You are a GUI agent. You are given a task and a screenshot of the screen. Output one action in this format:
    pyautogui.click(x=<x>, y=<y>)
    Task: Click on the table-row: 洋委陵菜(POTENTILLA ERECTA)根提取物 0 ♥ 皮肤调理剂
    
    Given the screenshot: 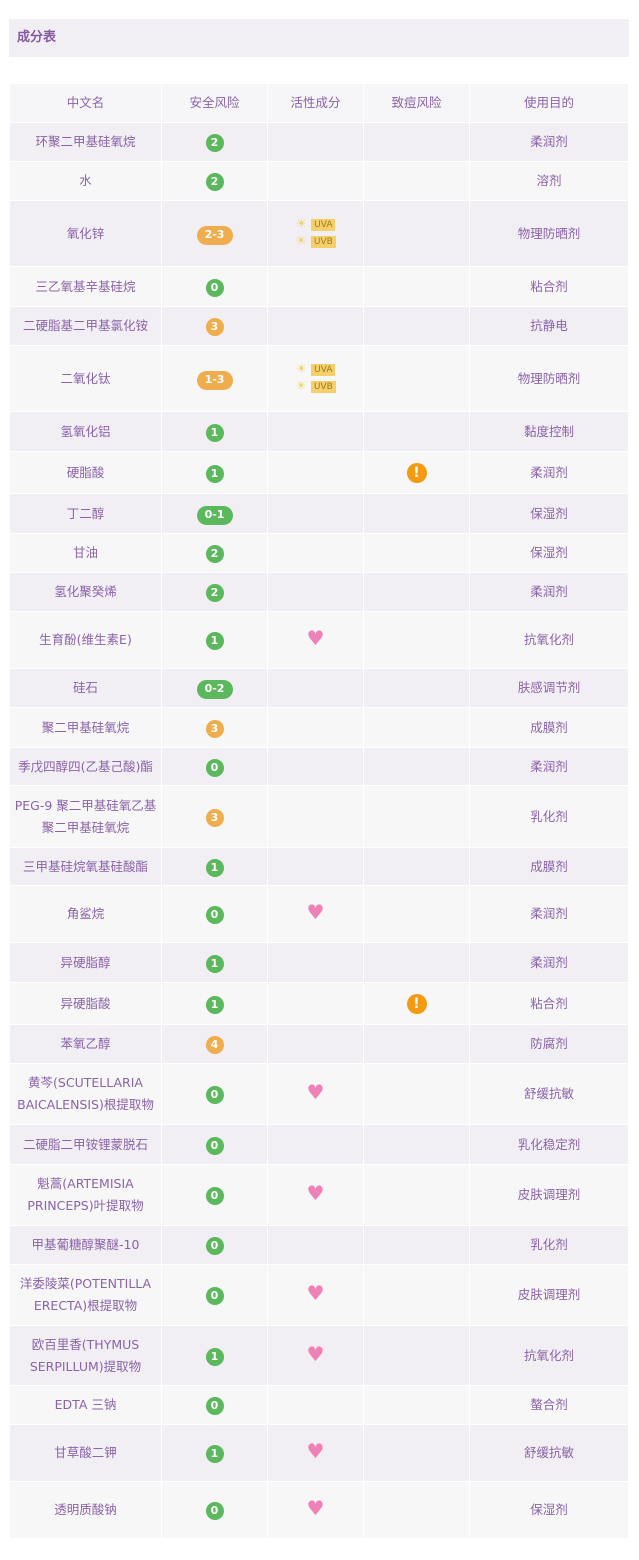 What is the action you would take?
    pyautogui.click(x=319, y=1295)
    